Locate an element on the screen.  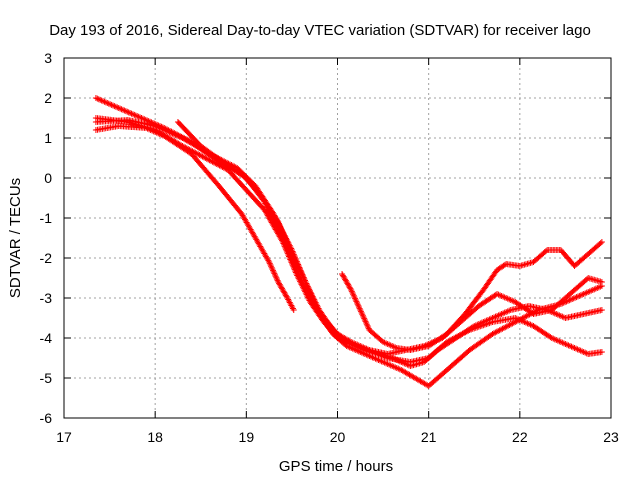
y-tick-label: 0 is located at coordinates (48, 178).